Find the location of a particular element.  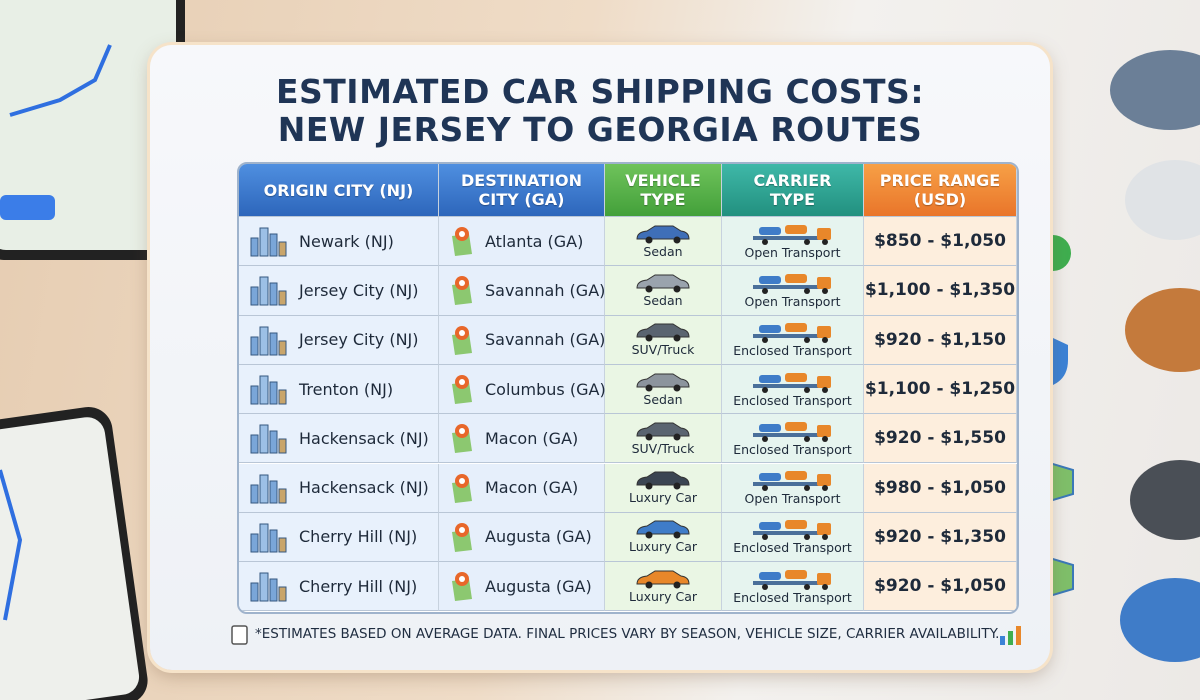

cell-text: SUV/Truck is located at coordinates (663, 448).